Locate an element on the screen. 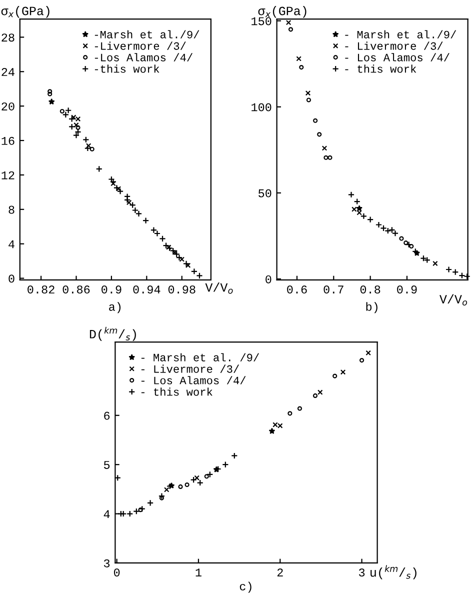  y-tick-label: 3 is located at coordinates (107, 563).